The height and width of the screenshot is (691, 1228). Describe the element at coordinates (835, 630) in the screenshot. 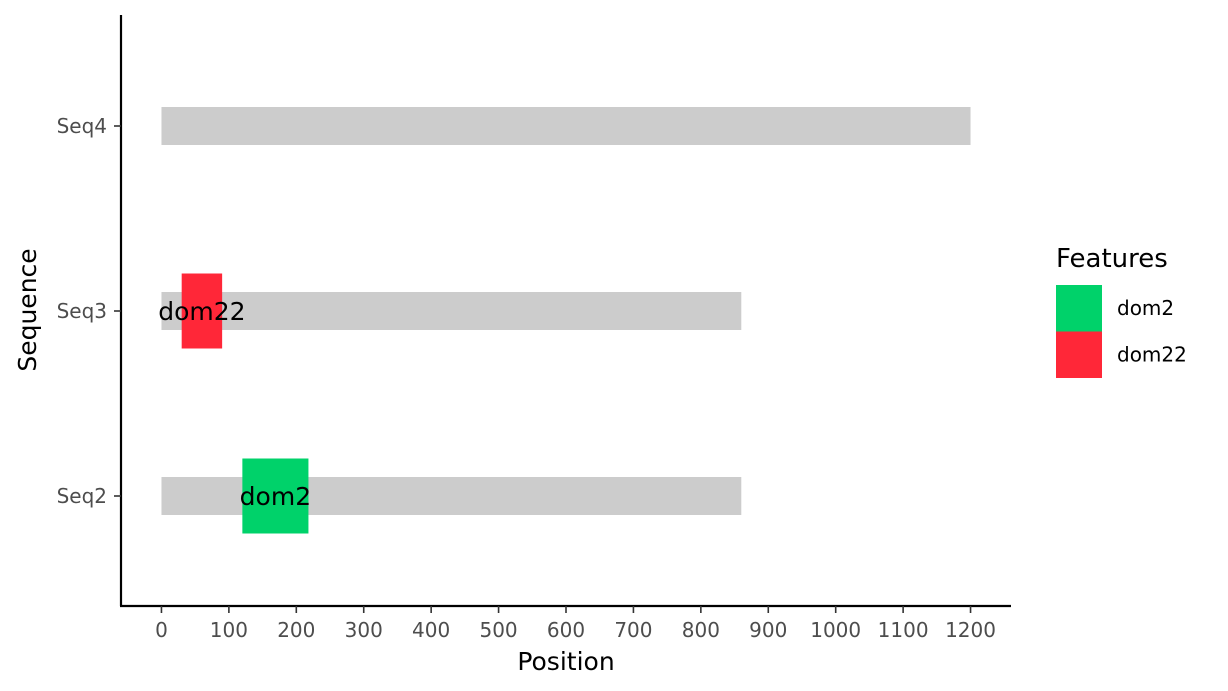

I see `x-tick-label: 1000` at that location.